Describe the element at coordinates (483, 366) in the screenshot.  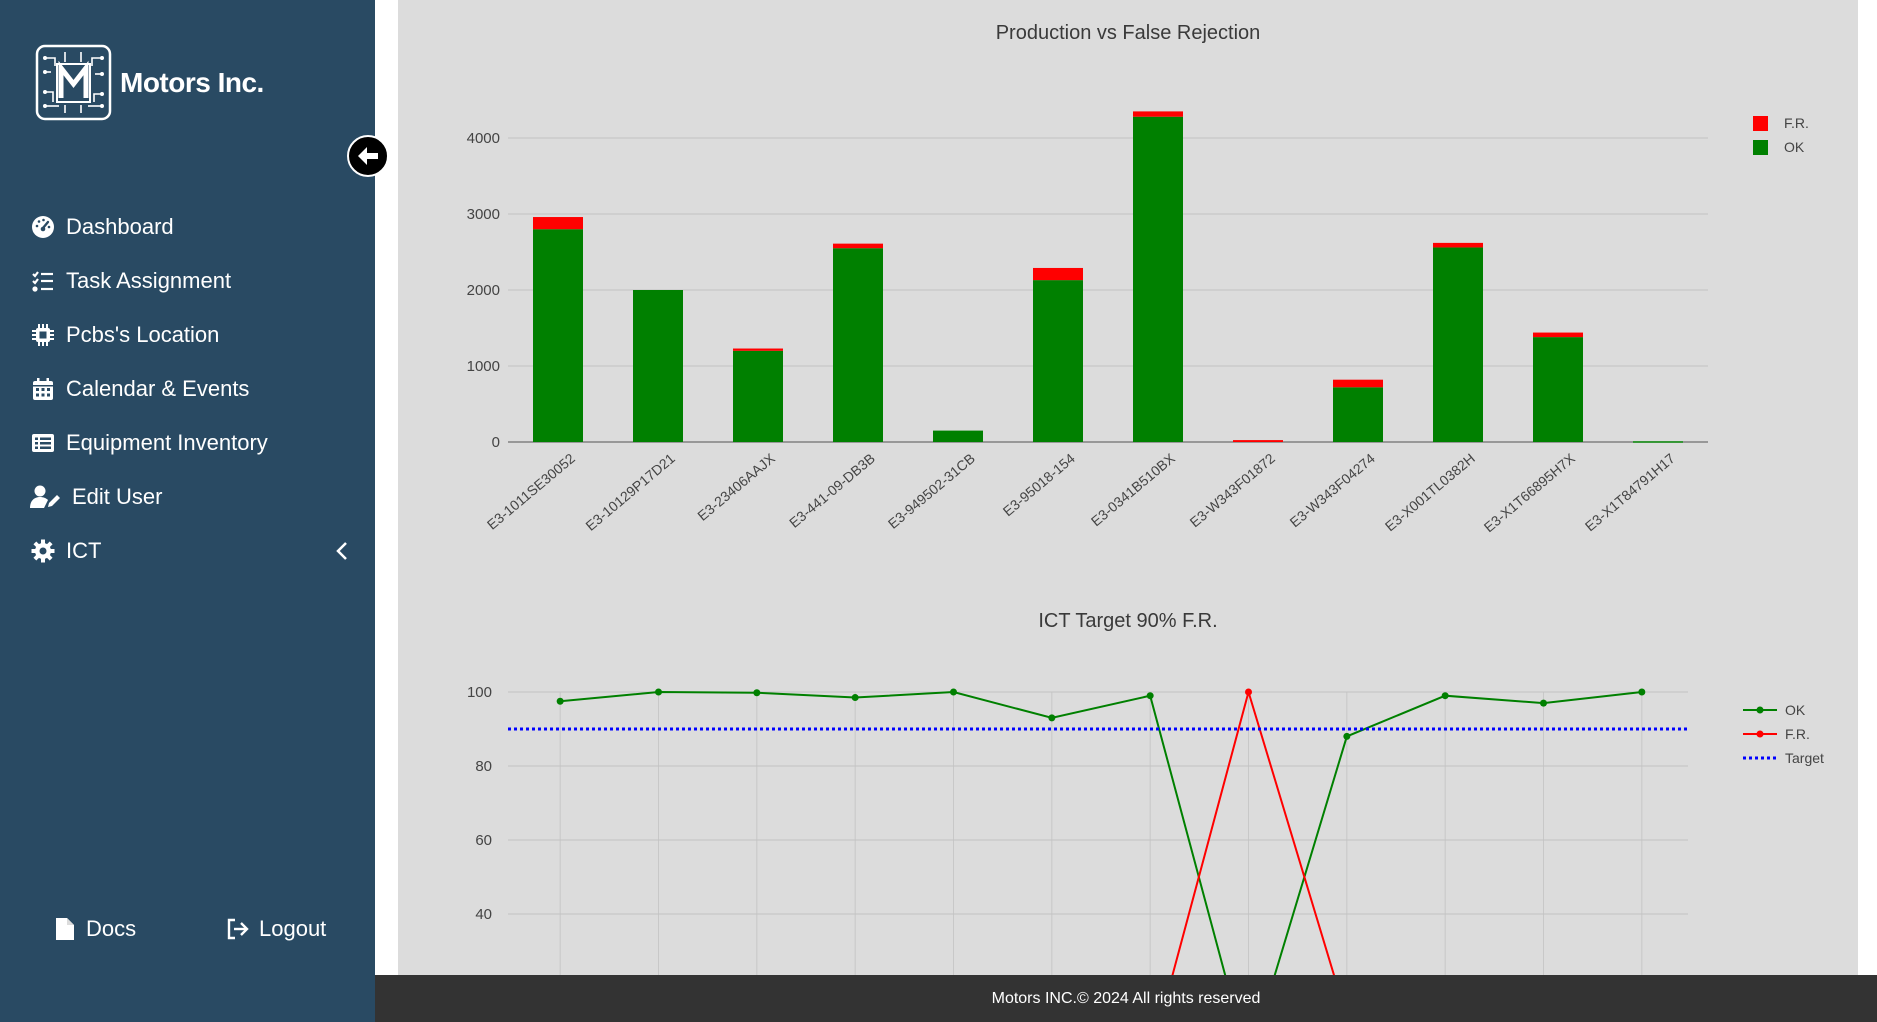
I see `y-tick-label: 1000` at that location.